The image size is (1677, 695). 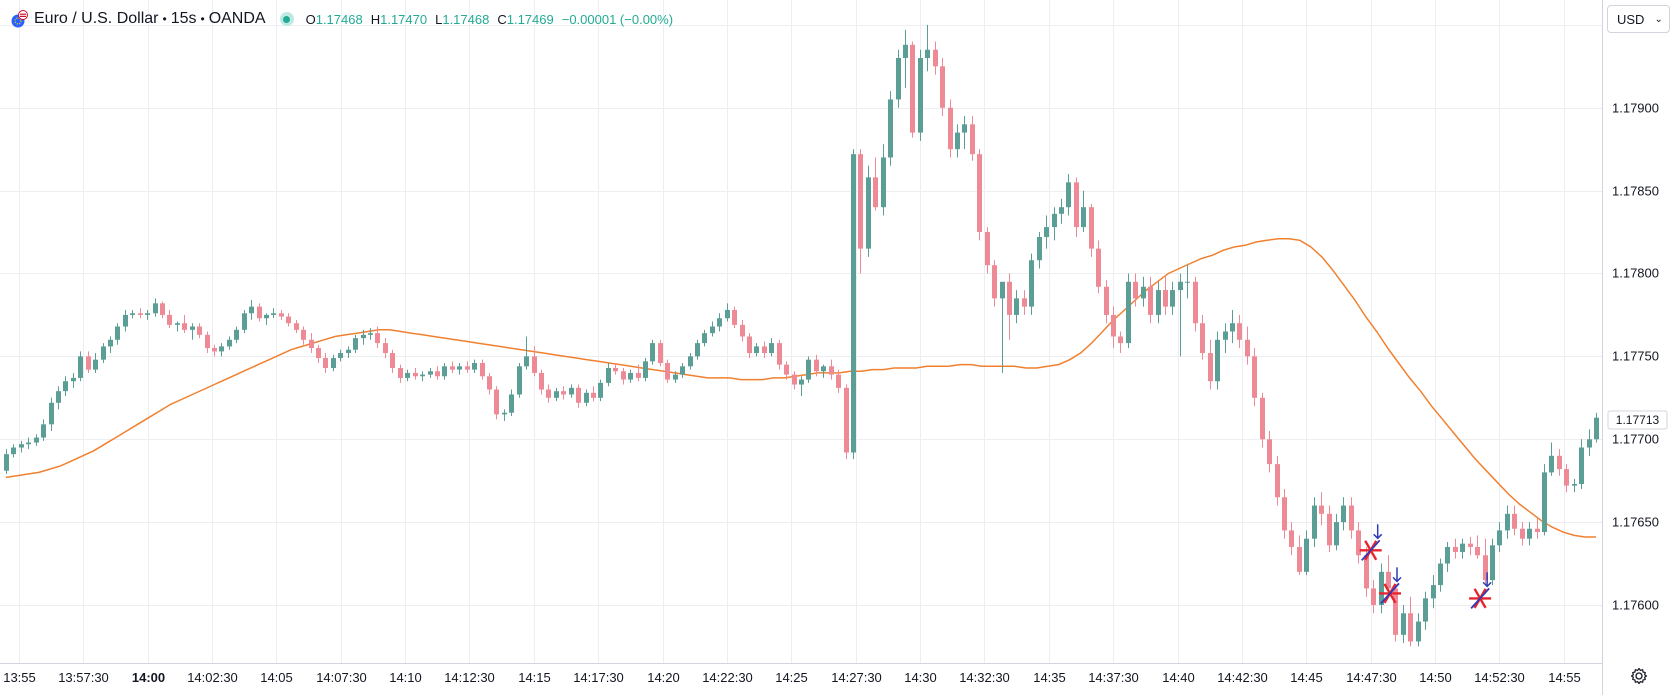 I want to click on interval-label: 15s, so click(x=183, y=18).